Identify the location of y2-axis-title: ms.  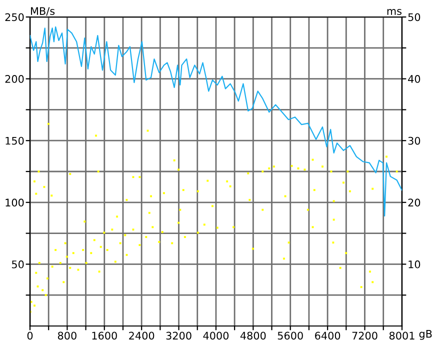
(394, 12).